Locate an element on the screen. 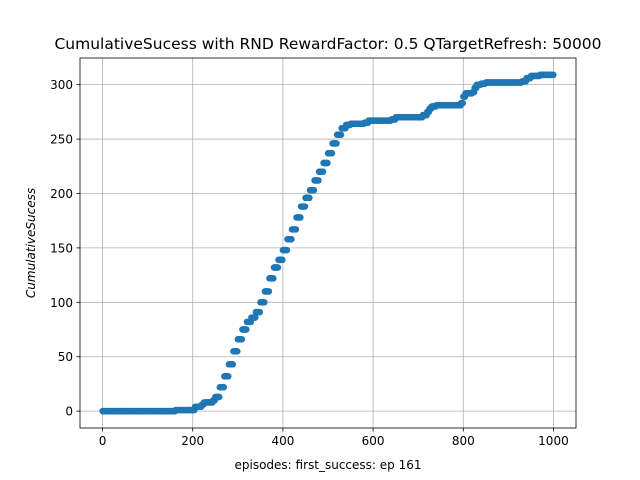  y-axis-ticks: 0 50 100 150 200 250 300 is located at coordinates (65, 248).